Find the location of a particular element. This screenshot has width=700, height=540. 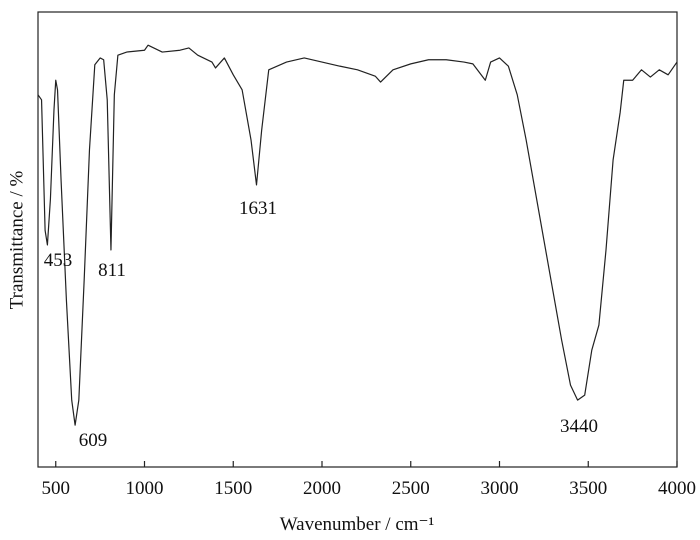

x-tick-label: 1000 is located at coordinates (145, 488).